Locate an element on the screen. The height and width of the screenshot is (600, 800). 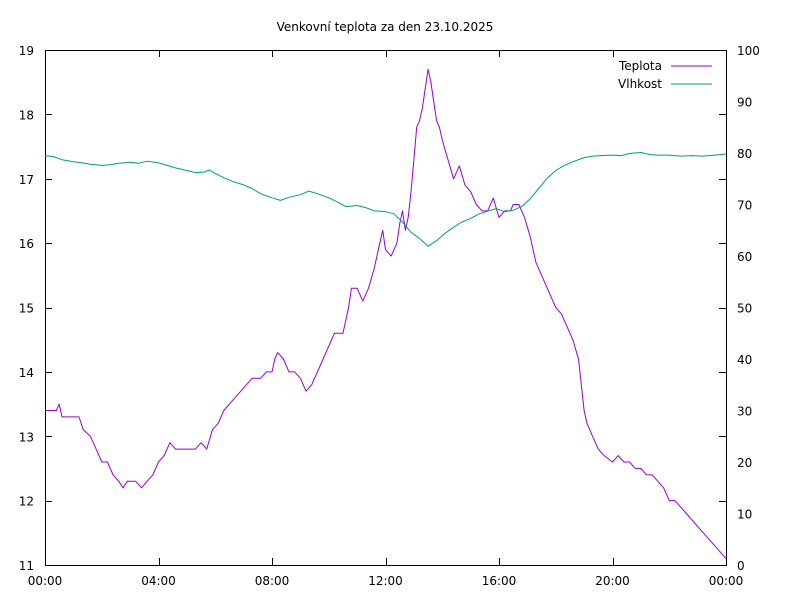
right-tick-label: 60 is located at coordinates (744, 257).